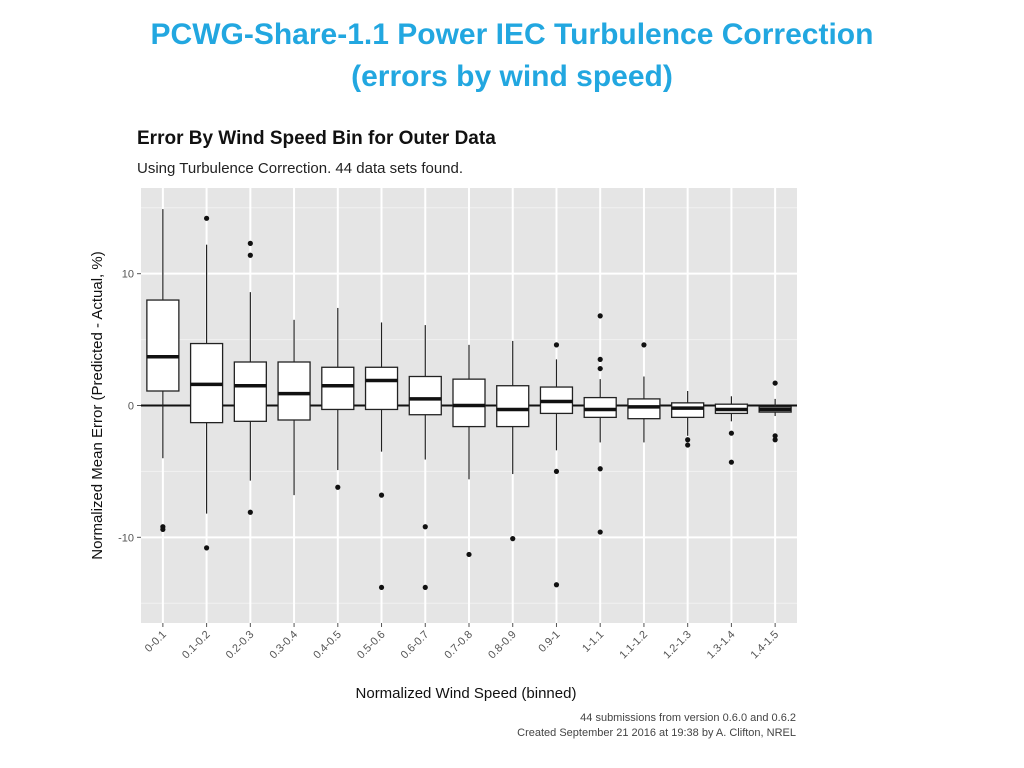 Image resolution: width=1024 pixels, height=768 pixels. I want to click on box-0.3-0.4, so click(294, 407).